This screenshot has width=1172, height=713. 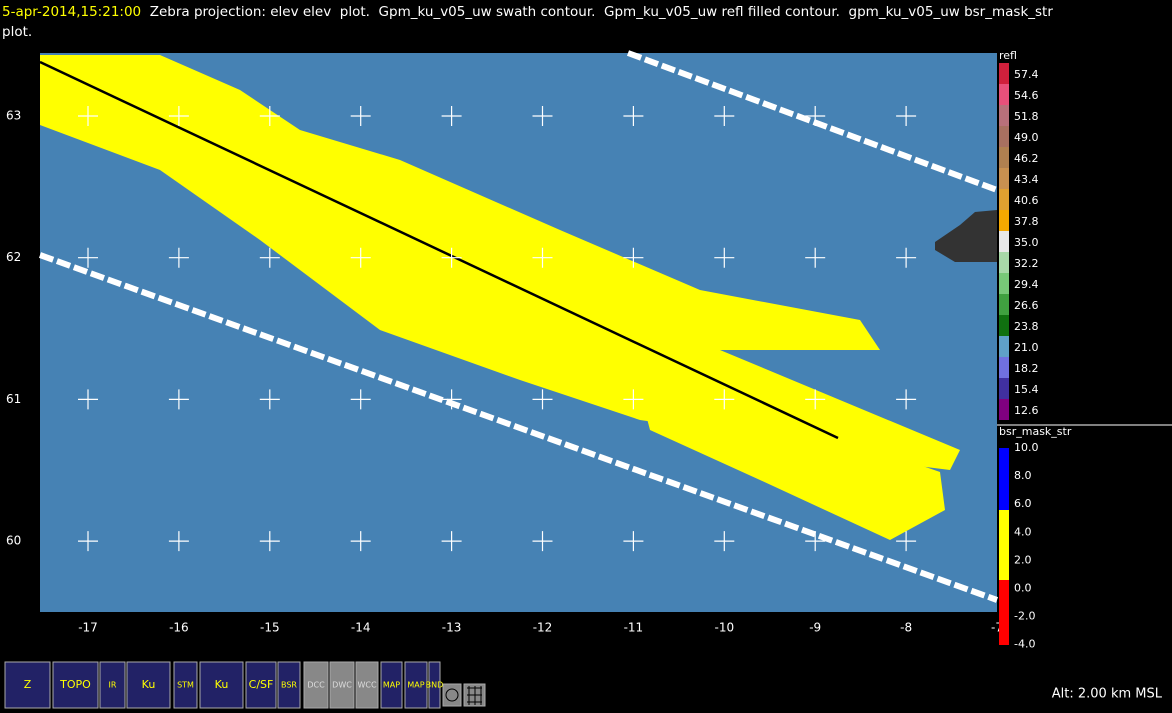 What do you see at coordinates (1026, 284) in the screenshot?
I see `colorbar-label: 29.4` at bounding box center [1026, 284].